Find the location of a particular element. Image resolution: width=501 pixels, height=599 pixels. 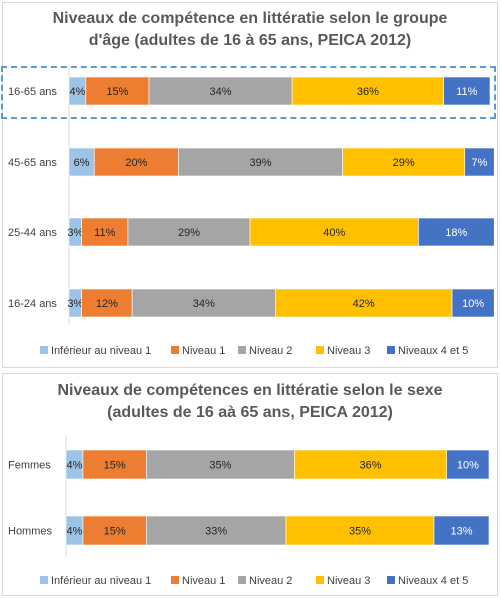

category-label: Hommes is located at coordinates (30, 532).